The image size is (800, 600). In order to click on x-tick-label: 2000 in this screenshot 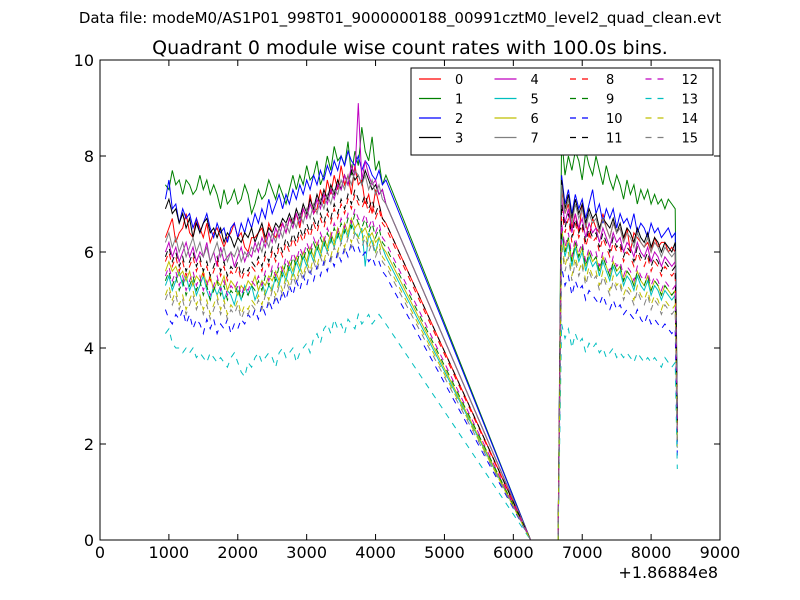, I will do `click(237, 552)`.